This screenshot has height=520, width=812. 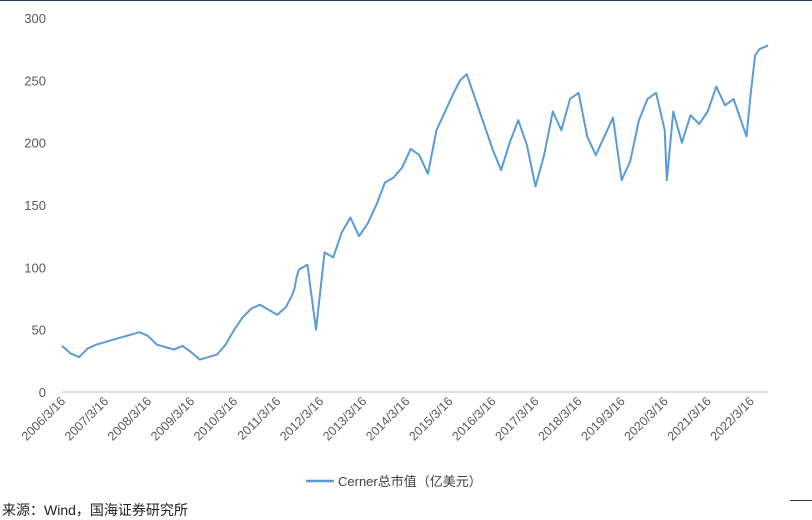 What do you see at coordinates (35, 267) in the screenshot?
I see `y-tick-label: 100` at bounding box center [35, 267].